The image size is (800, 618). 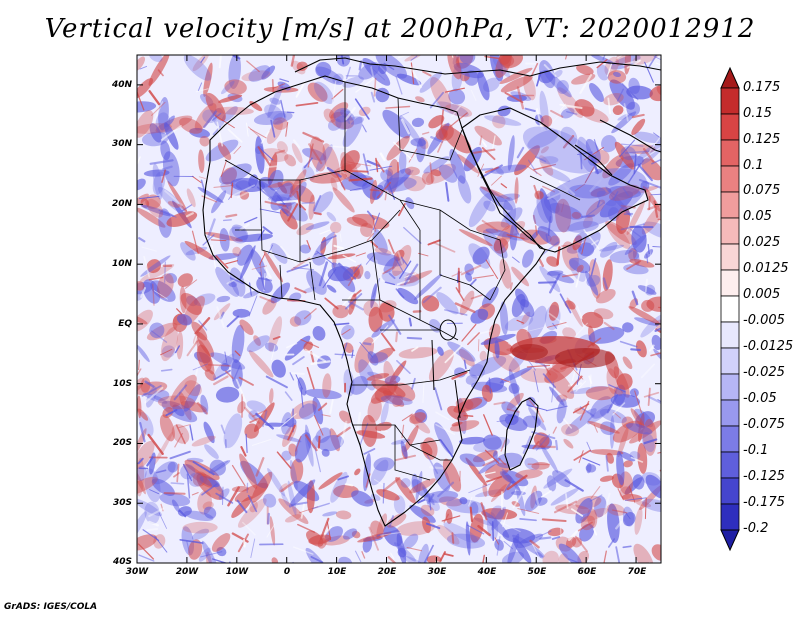 What do you see at coordinates (766, 268) in the screenshot?
I see `colorbar-label: 0.0125` at bounding box center [766, 268].